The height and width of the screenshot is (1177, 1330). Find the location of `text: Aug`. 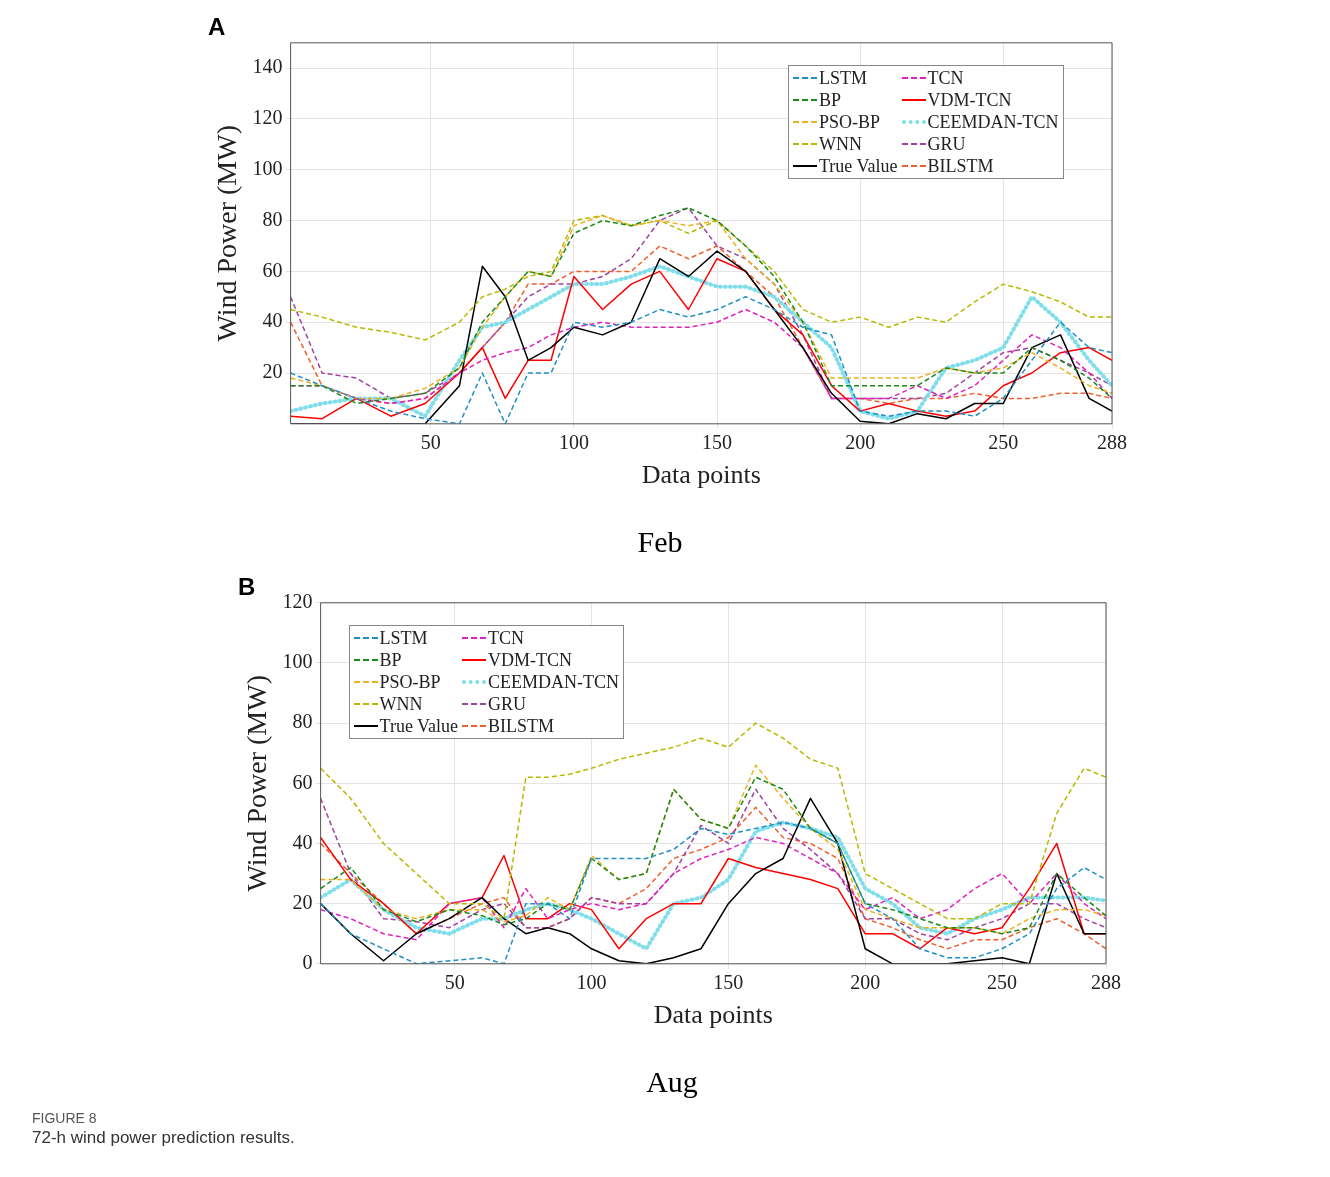

text: Aug is located at coordinates (672, 1081).